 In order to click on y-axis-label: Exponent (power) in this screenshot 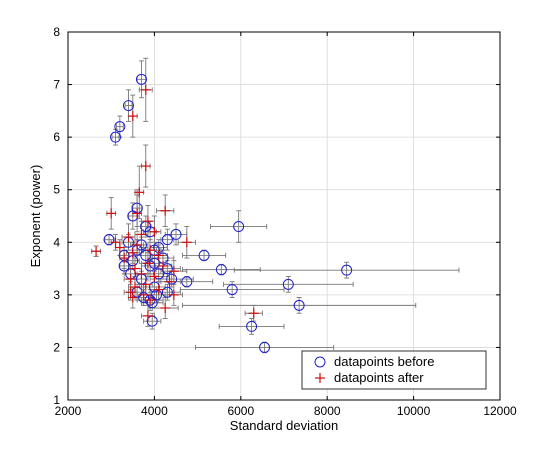, I will do `click(35, 216)`.